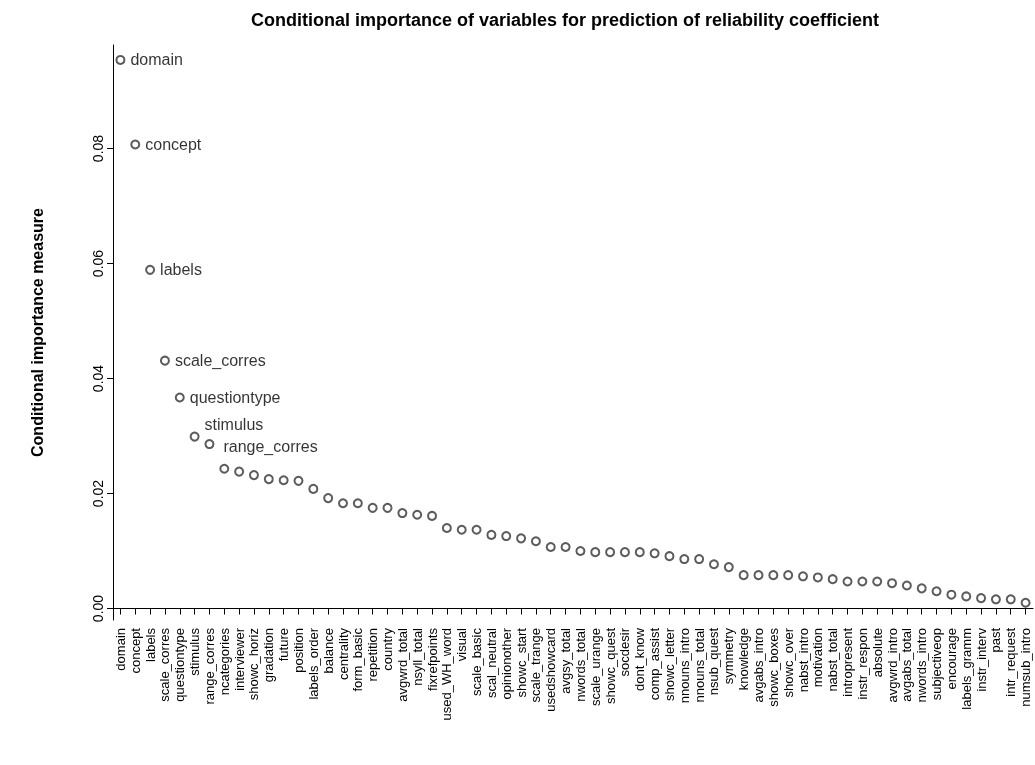 This screenshot has width=1035, height=765. What do you see at coordinates (773, 667) in the screenshot?
I see `x-tick-label: showc_boxes` at bounding box center [773, 667].